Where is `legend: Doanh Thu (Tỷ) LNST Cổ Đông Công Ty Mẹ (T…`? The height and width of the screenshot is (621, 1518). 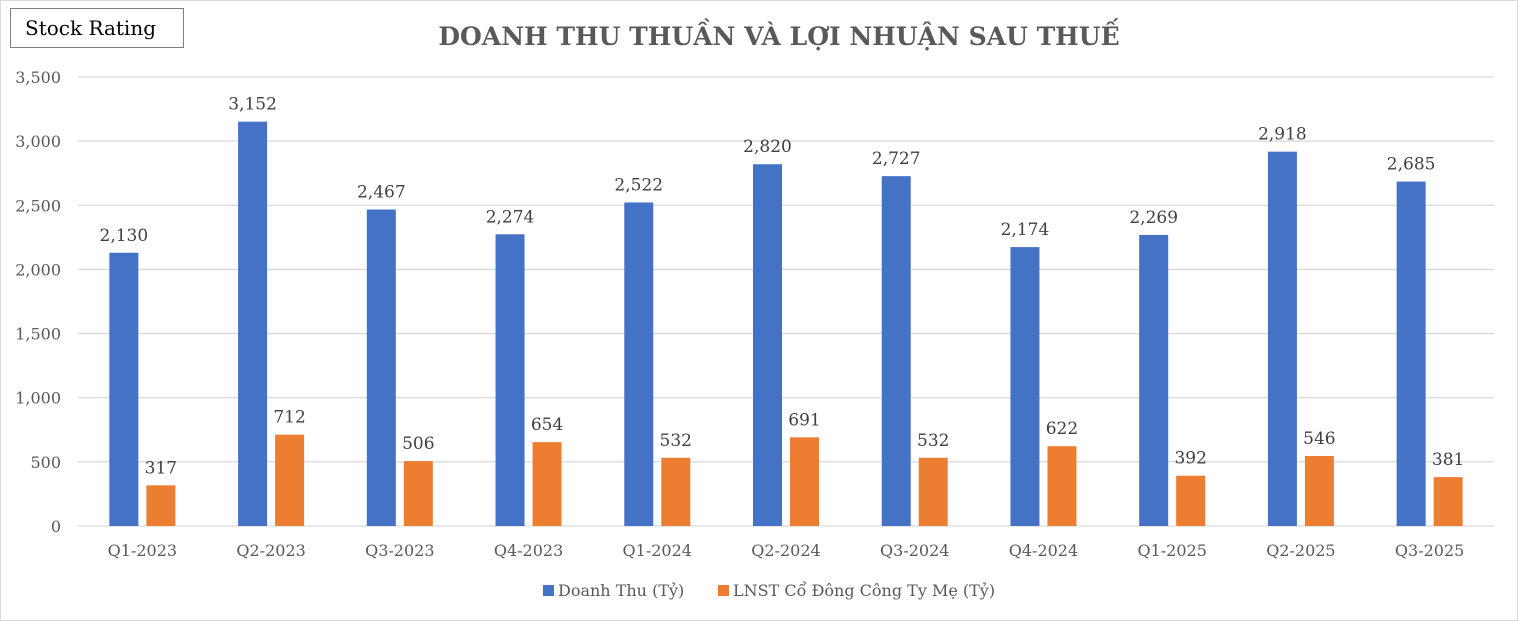 legend: Doanh Thu (Tỷ) LNST Cổ Đông Công Ty Mẹ (T… is located at coordinates (769, 590).